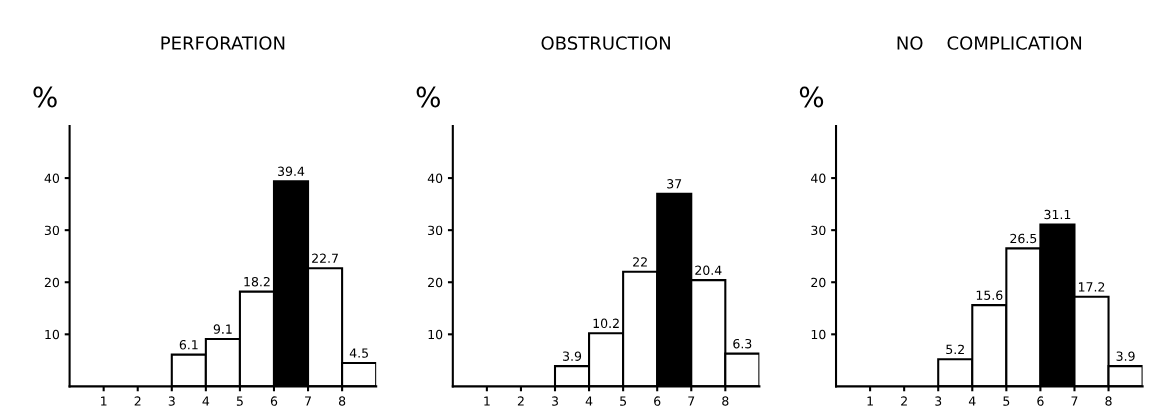  Describe the element at coordinates (358, 353) in the screenshot. I see `data-label: 4.5` at that location.